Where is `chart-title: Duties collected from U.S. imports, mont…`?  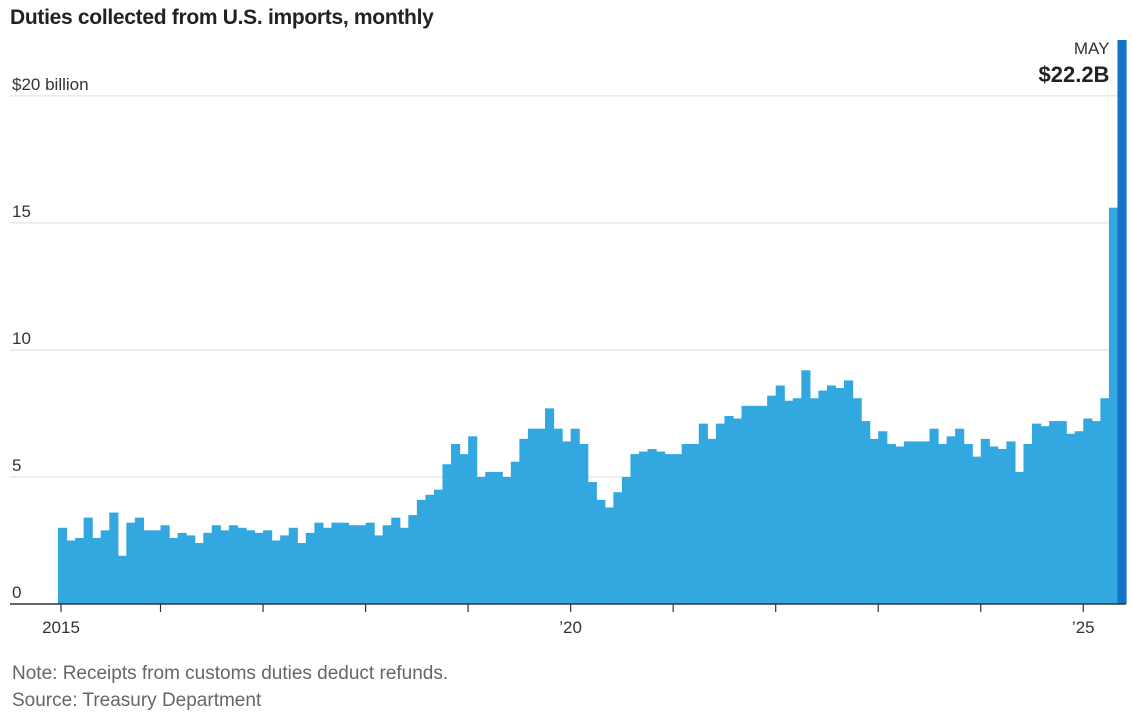 chart-title: Duties collected from U.S. imports, mont… is located at coordinates (222, 17).